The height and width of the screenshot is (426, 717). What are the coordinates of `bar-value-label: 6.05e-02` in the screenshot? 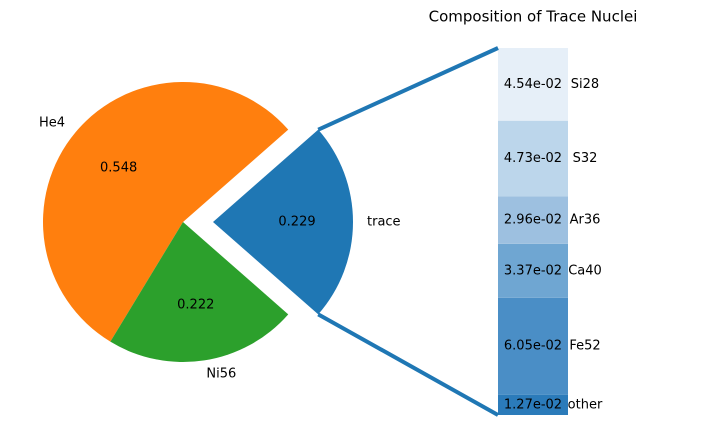 It's located at (533, 346).